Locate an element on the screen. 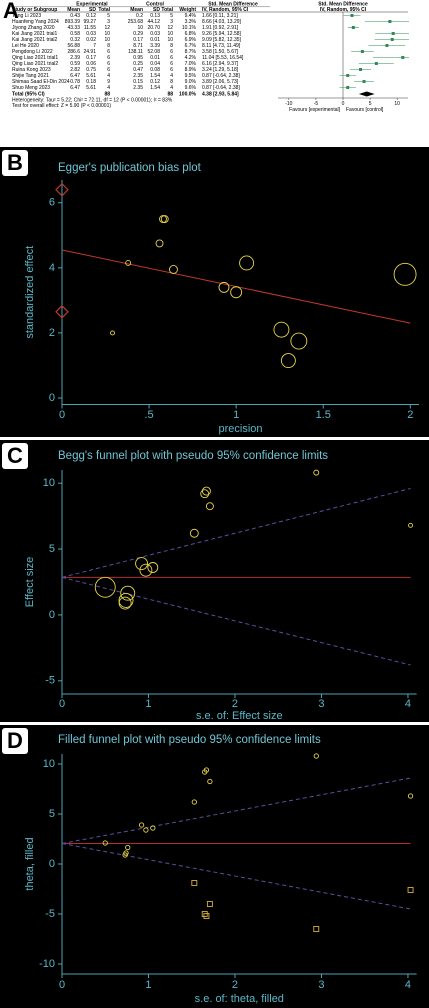  weight: 7.0% is located at coordinates (191, 64).